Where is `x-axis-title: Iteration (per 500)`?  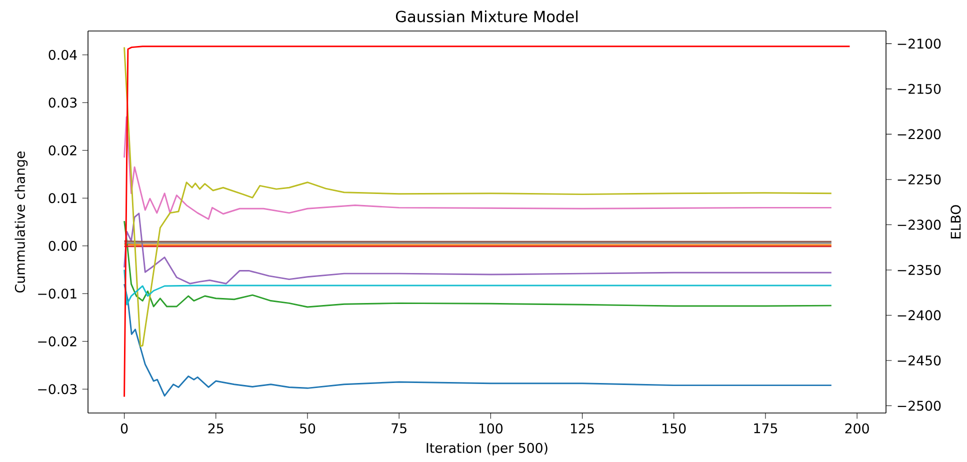
x-axis-title: Iteration (per 500) is located at coordinates (487, 449).